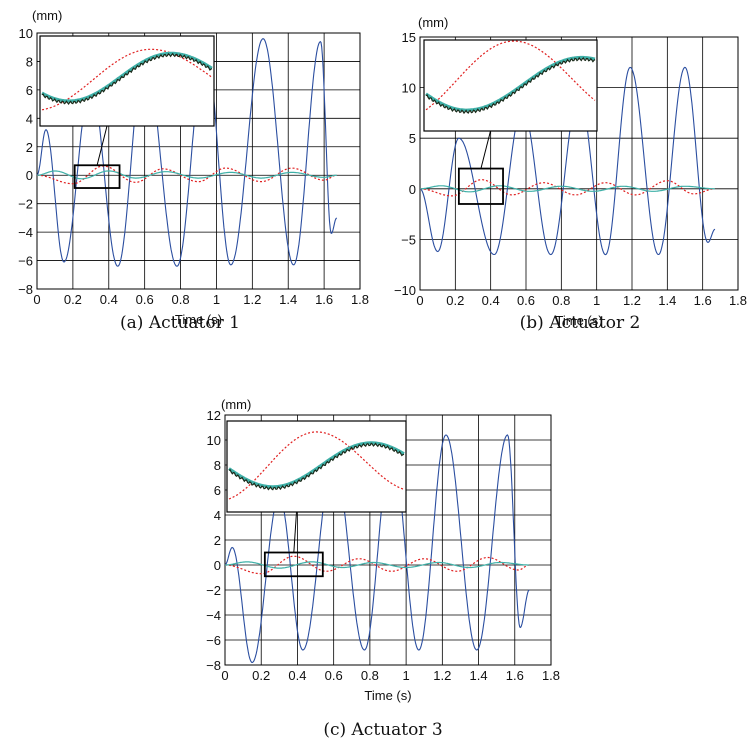 The image size is (756, 749). I want to click on y-tick-label: −5, so click(408, 239).